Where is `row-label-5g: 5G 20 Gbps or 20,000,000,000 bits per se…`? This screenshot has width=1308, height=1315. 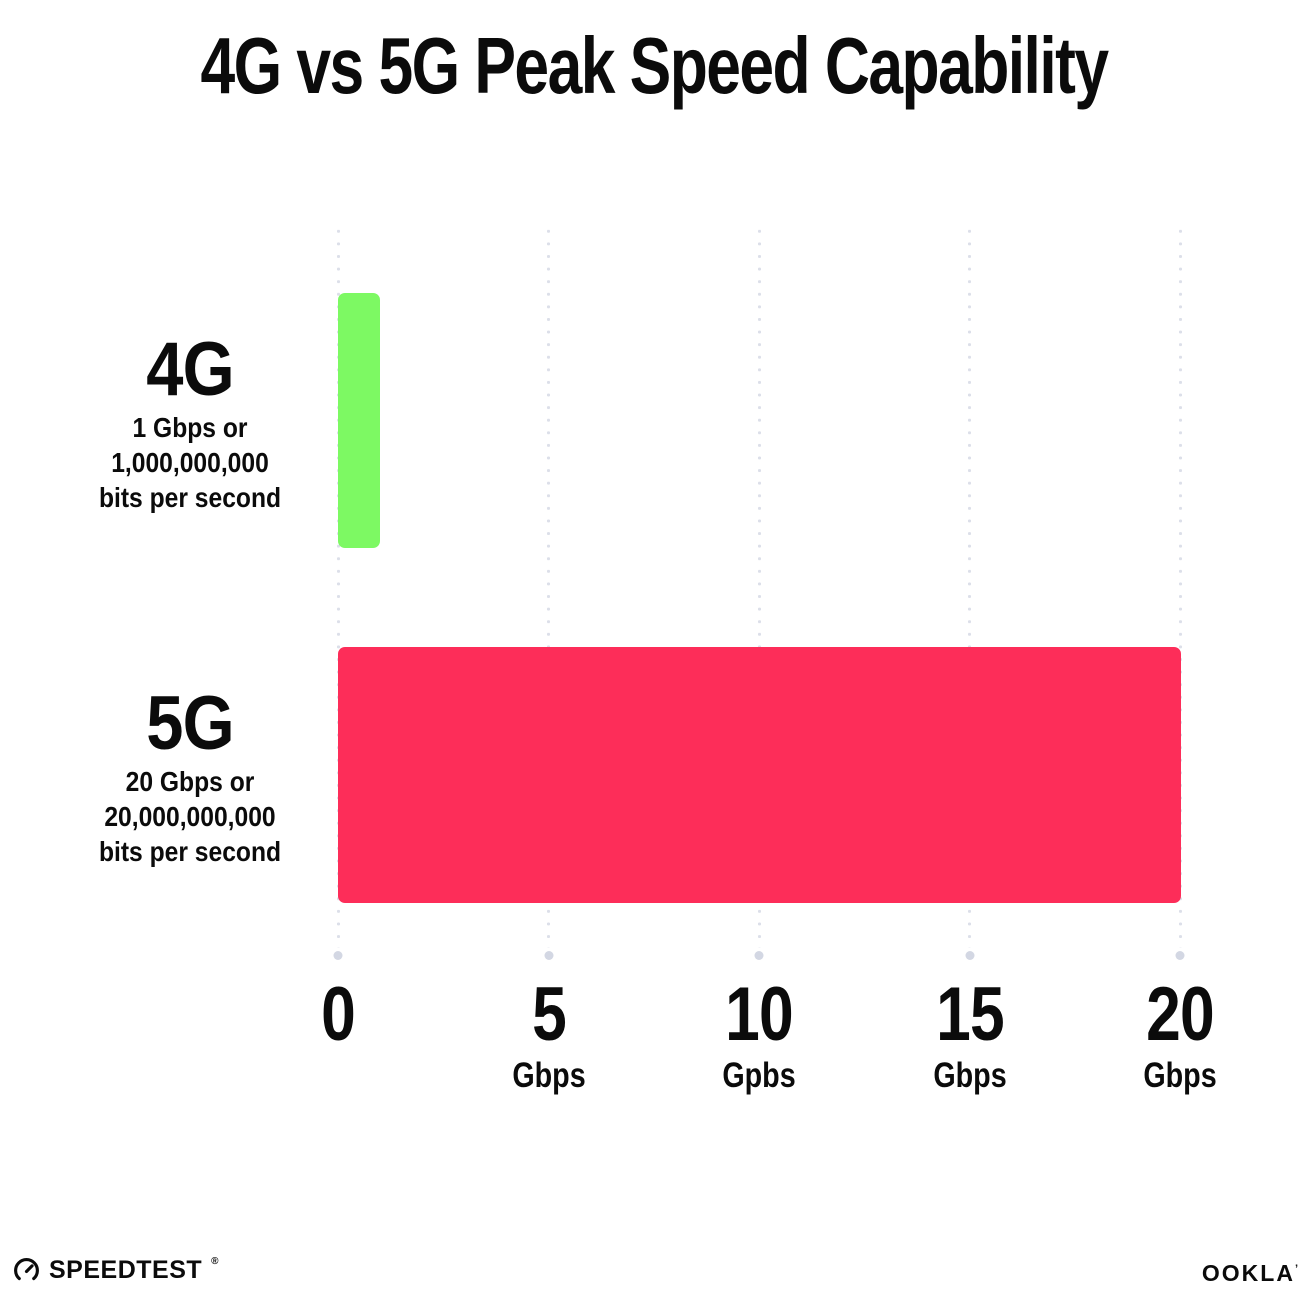 row-label-5g: 5G 20 Gbps or 20,000,000,000 bits per se… is located at coordinates (190, 776).